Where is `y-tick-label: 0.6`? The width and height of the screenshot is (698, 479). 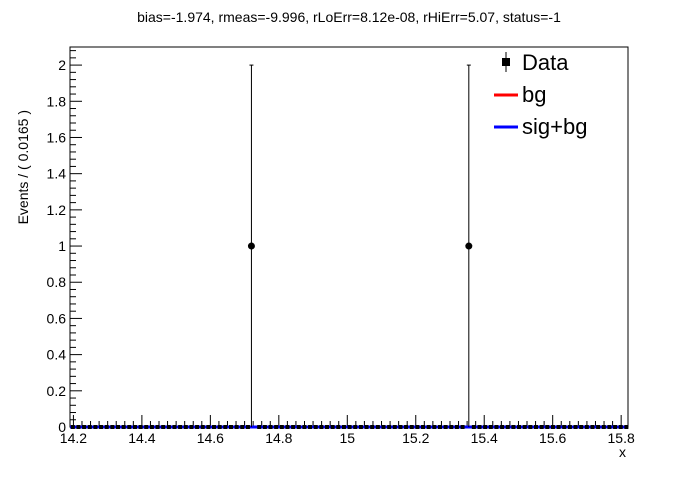
y-tick-label: 0.6 is located at coordinates (57, 318).